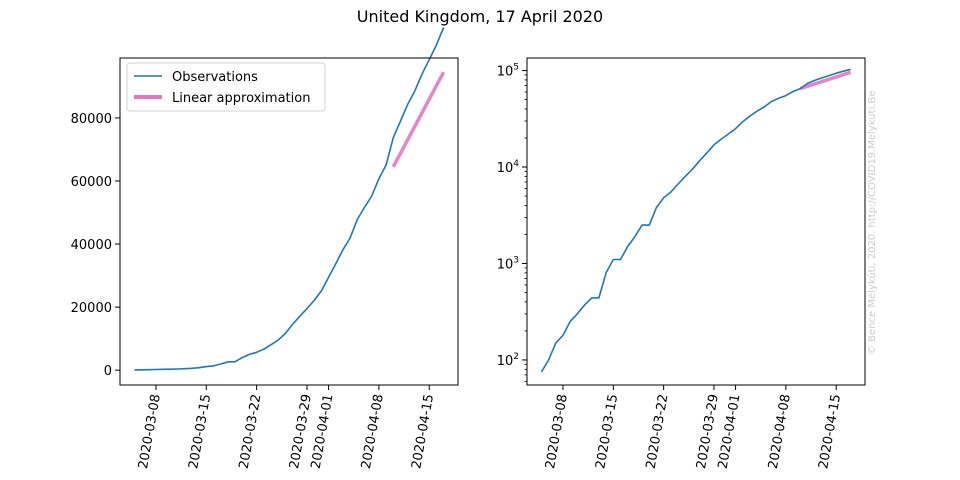  What do you see at coordinates (508, 360) in the screenshot?
I see `y-tick-label: 10²` at bounding box center [508, 360].